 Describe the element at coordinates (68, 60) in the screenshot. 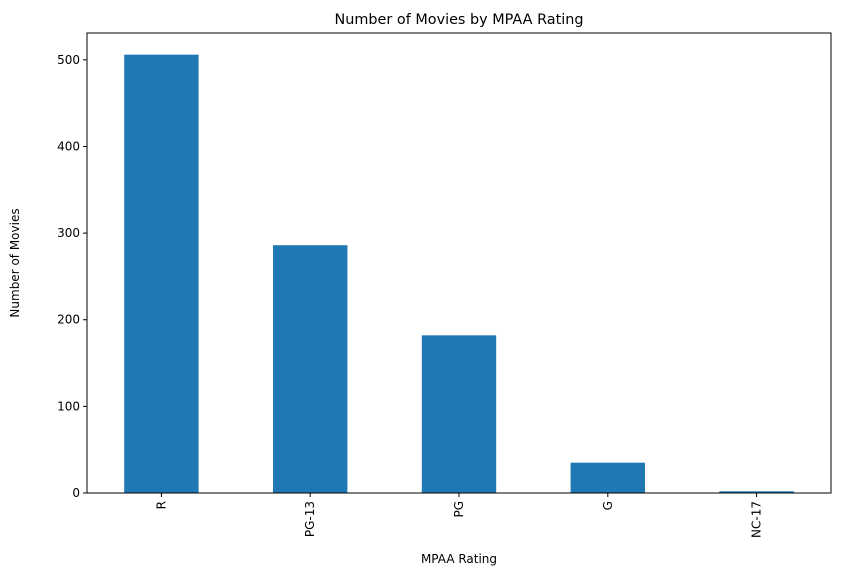

I see `y-tick-label-500: 500` at that location.